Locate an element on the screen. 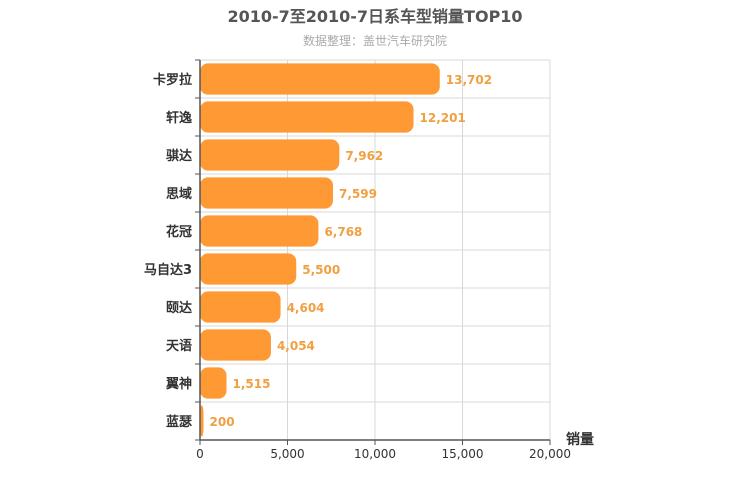 This screenshot has width=750, height=500. data-label: 7,962 is located at coordinates (364, 156).